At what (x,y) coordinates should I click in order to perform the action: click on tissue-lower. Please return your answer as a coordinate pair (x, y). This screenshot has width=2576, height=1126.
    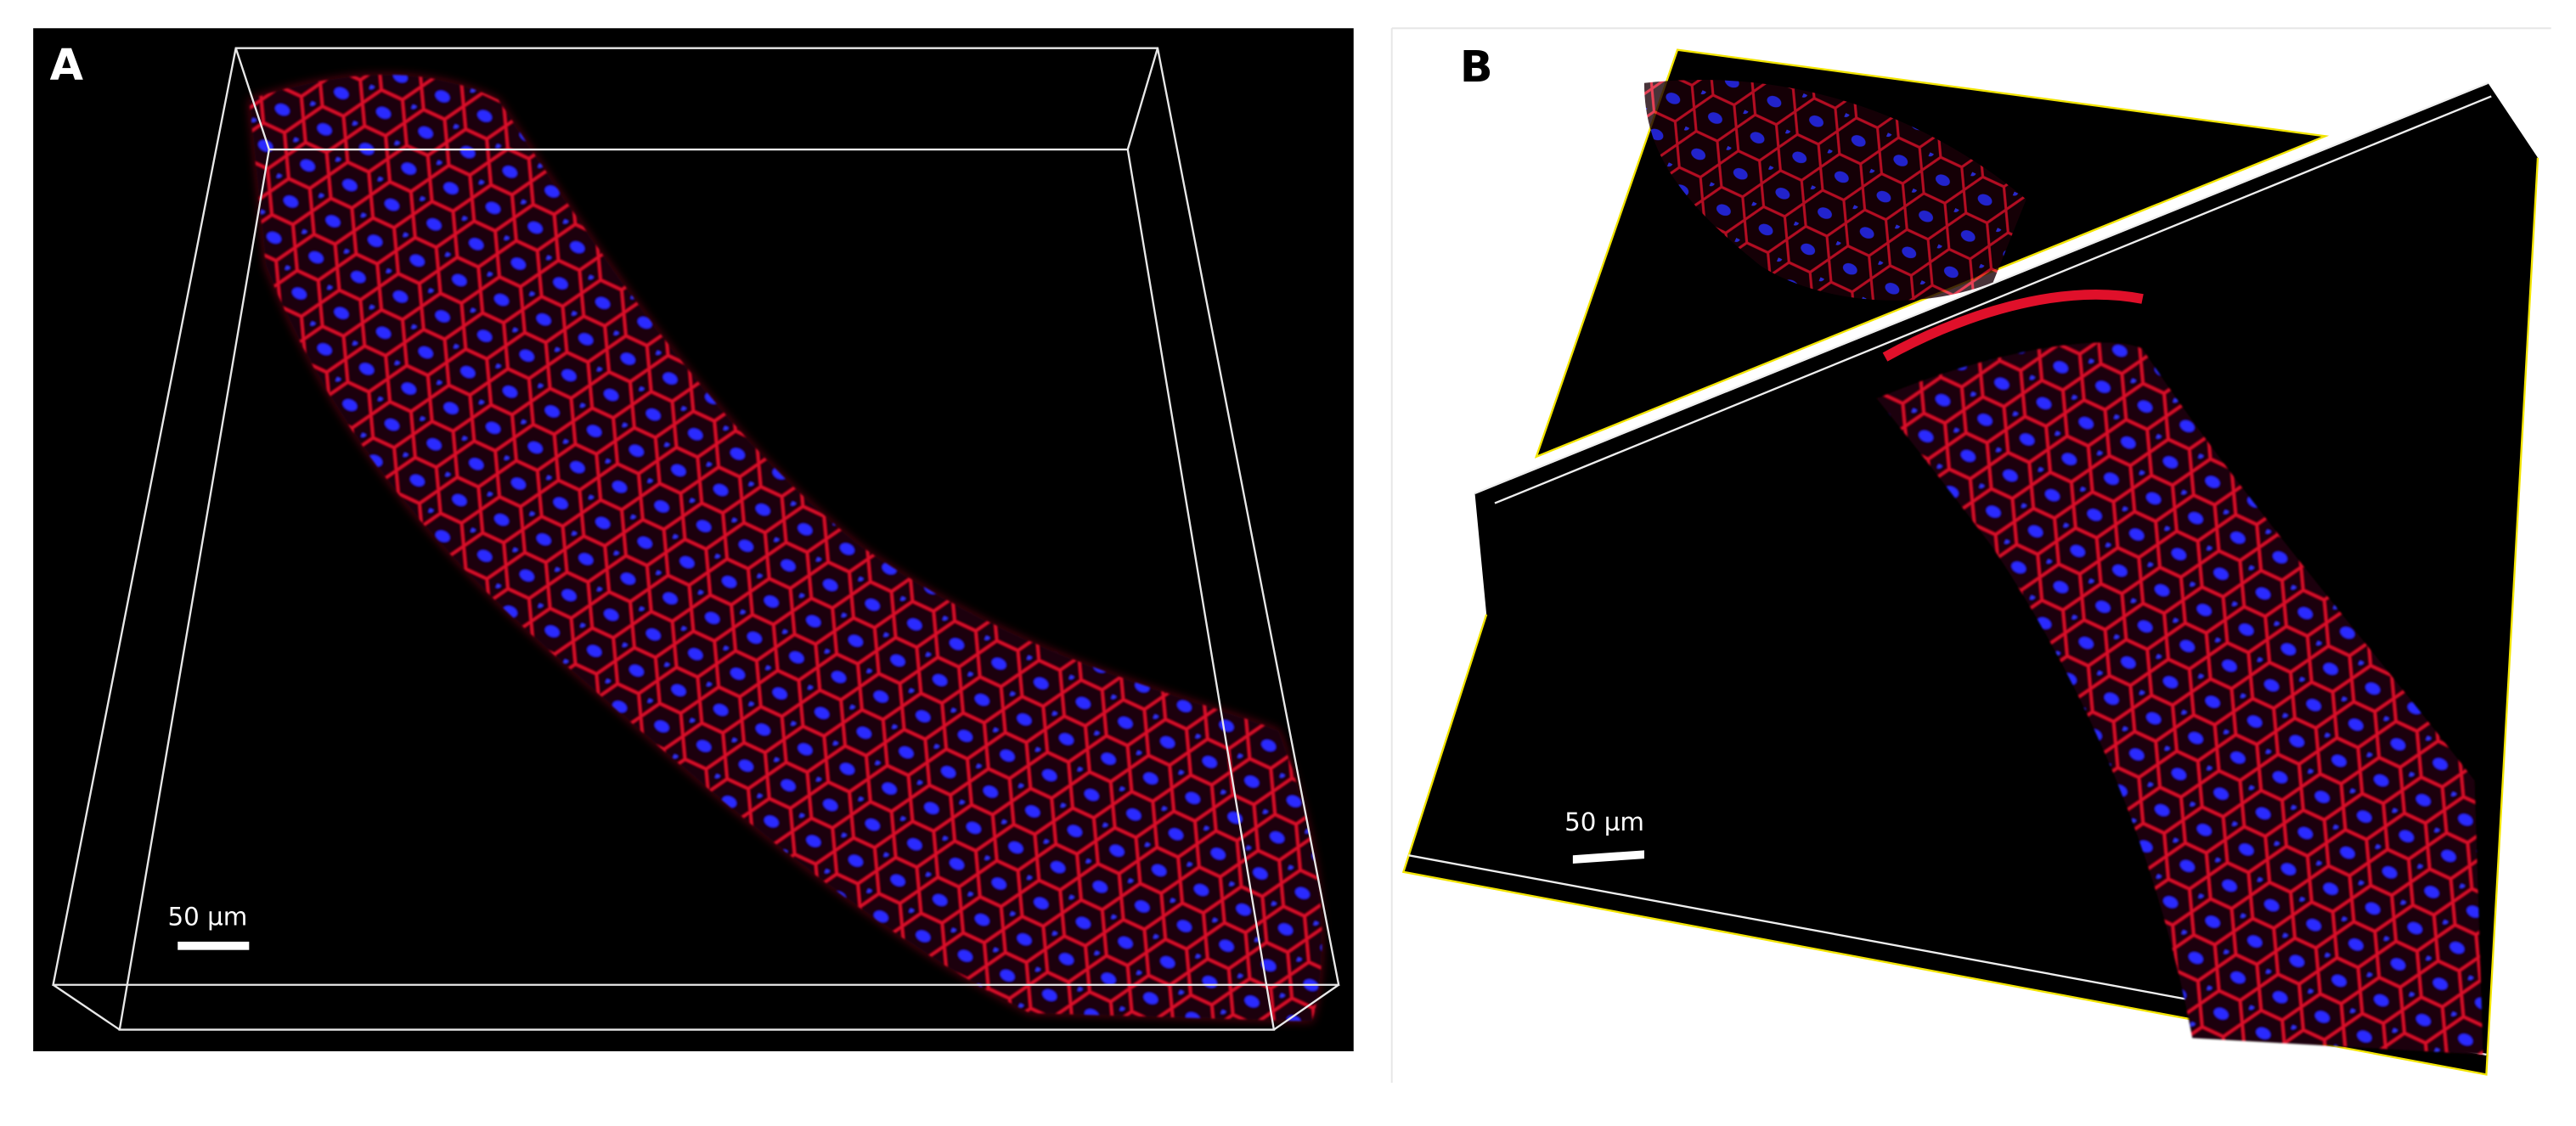
    Looking at the image, I should click on (2179, 698).